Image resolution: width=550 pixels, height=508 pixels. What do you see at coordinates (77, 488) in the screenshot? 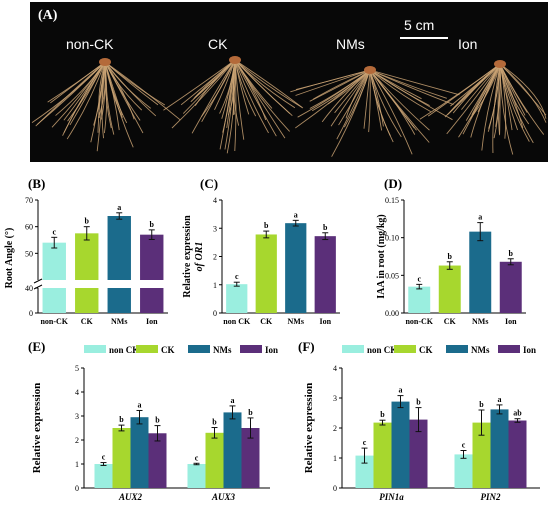
I see `chart-e-y-tick-label: 0` at bounding box center [77, 488].